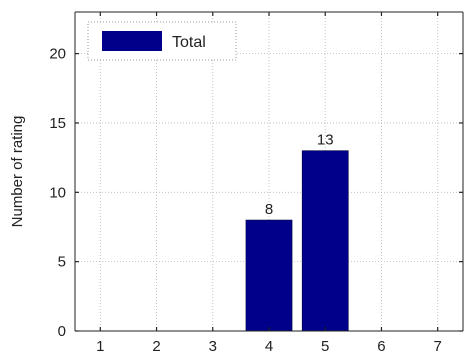 This screenshot has height=360, width=474. Describe the element at coordinates (269, 209) in the screenshot. I see `bar-value-label: 8` at that location.